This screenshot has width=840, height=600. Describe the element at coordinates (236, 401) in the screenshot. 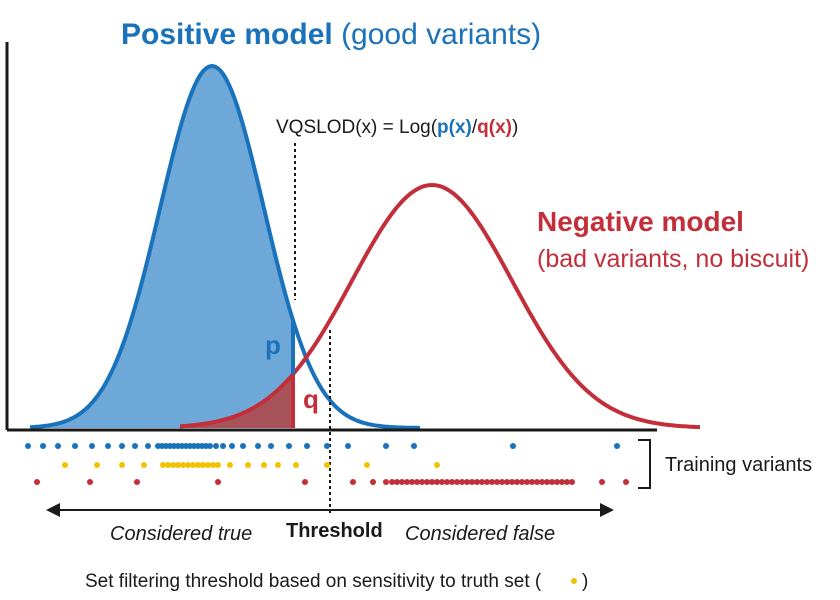

I see `negative-overlap-area` at that location.